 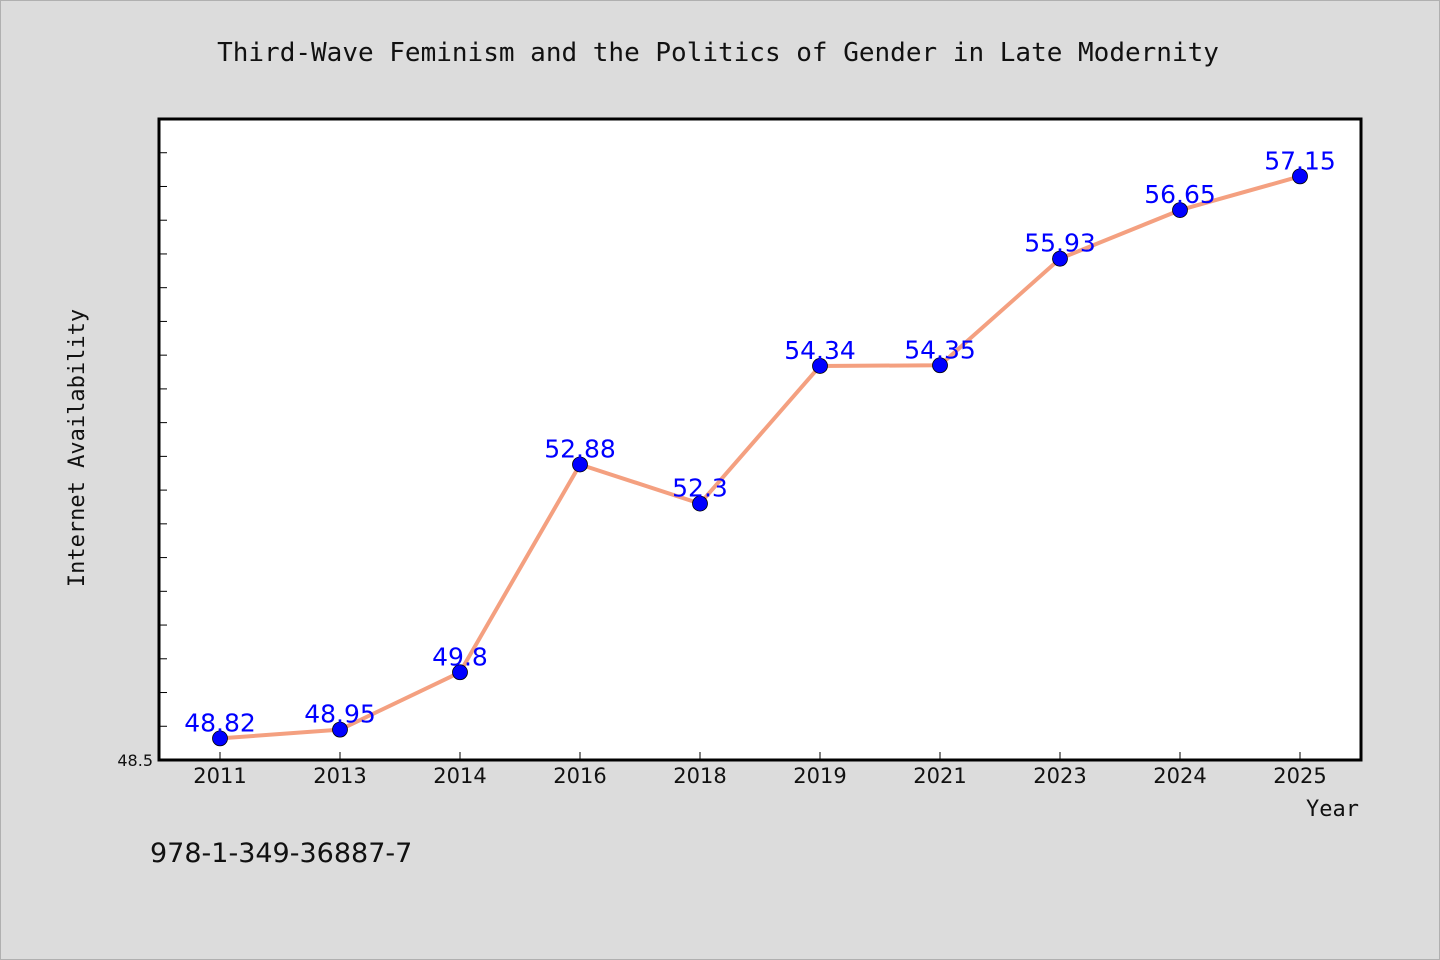 What do you see at coordinates (135, 760) in the screenshot?
I see `y-tick-label: 48.5` at bounding box center [135, 760].